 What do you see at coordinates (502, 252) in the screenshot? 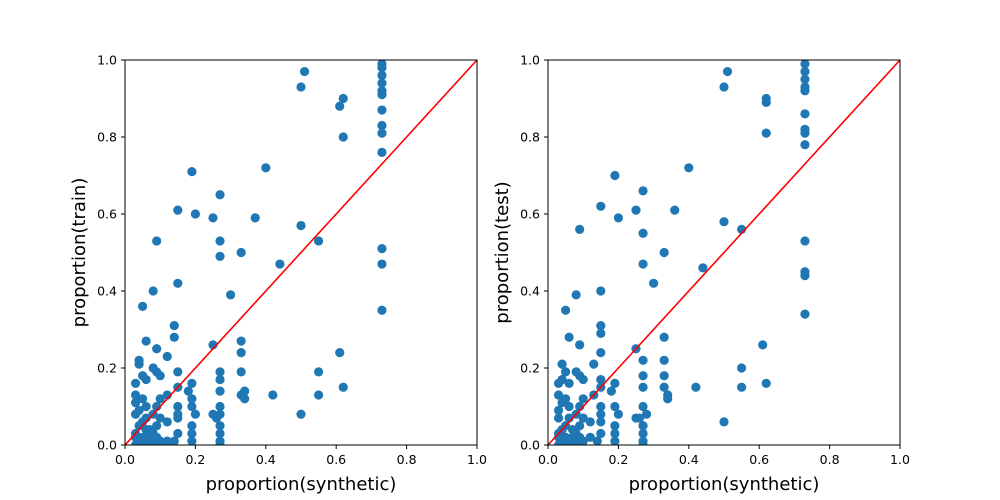
I see `y-axis-label: proportion(test)` at bounding box center [502, 252].